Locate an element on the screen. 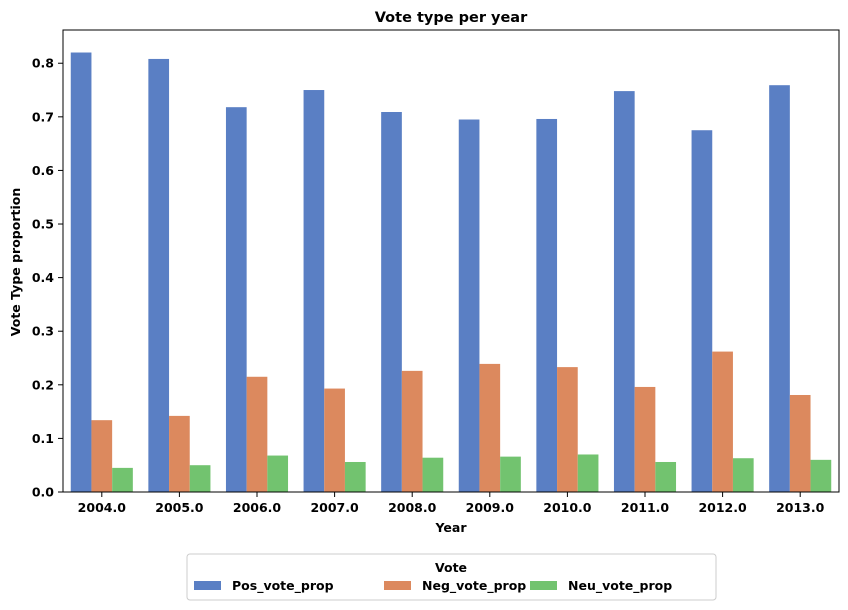 The height and width of the screenshot is (610, 848). x-tick-label: 2012.0 is located at coordinates (722, 507).